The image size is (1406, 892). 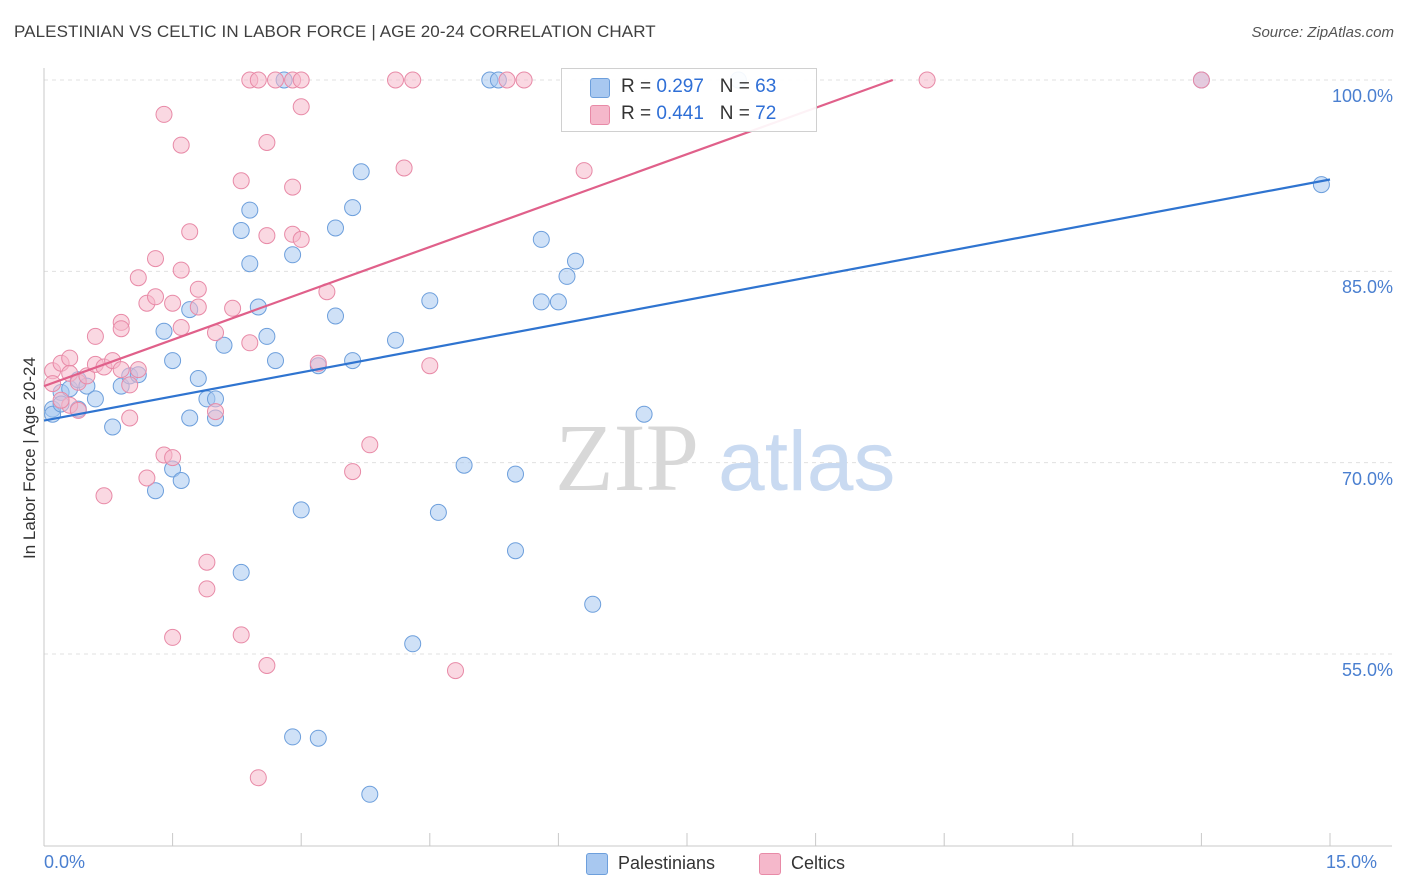 What do you see at coordinates (600, 115) in the screenshot?
I see `legend-swatch-celtics` at bounding box center [600, 115].